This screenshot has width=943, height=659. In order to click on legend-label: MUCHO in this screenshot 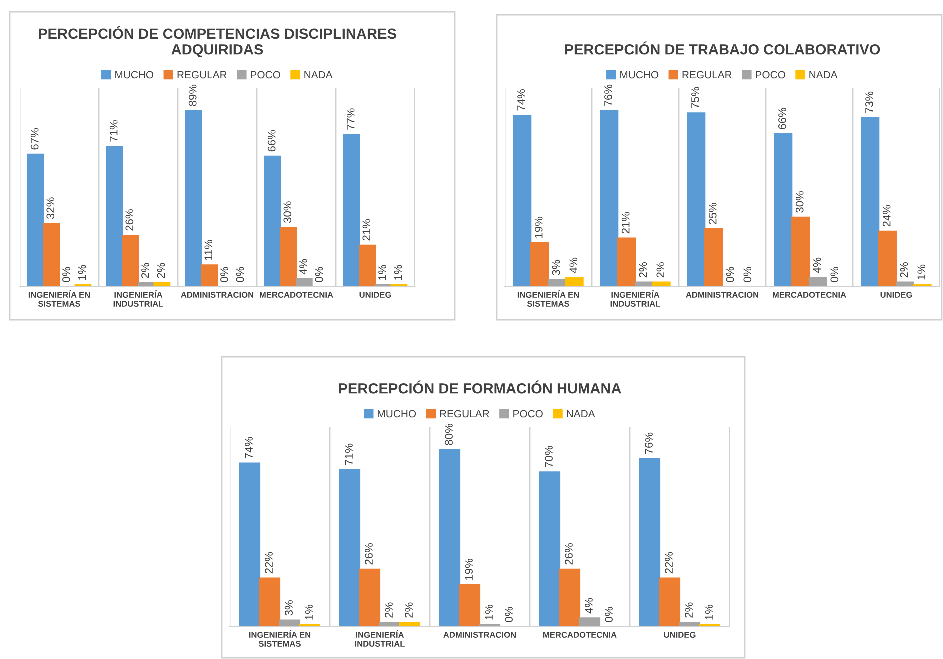, I will do `click(639, 75)`.